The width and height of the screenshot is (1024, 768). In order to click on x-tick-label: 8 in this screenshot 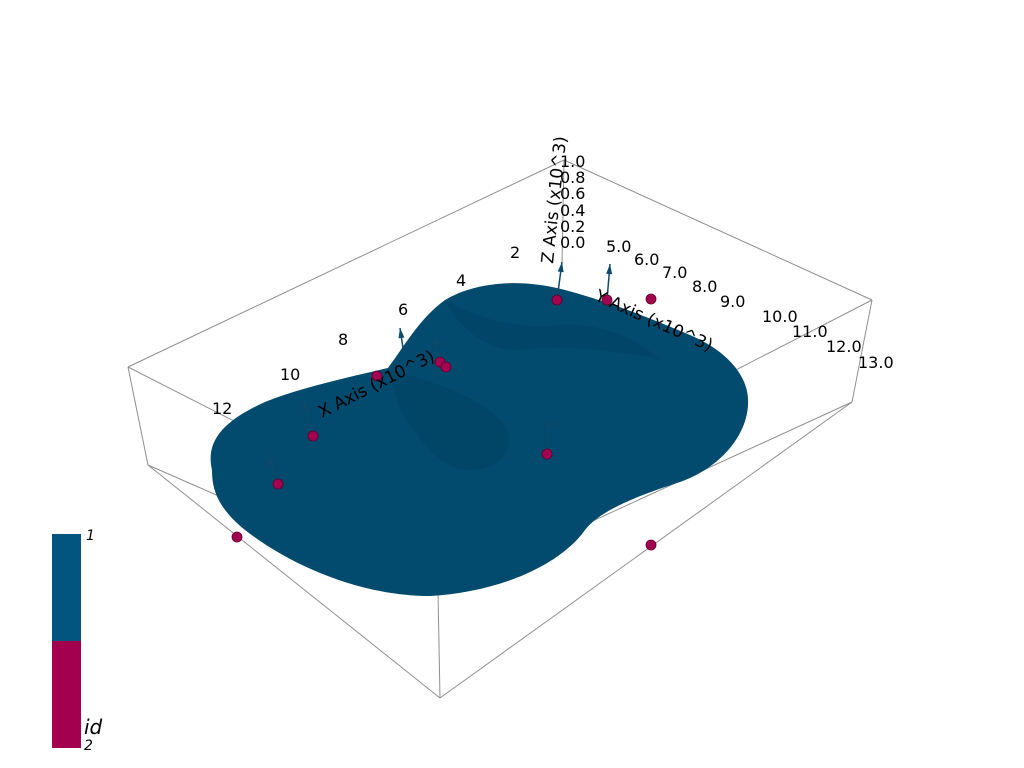, I will do `click(343, 339)`.